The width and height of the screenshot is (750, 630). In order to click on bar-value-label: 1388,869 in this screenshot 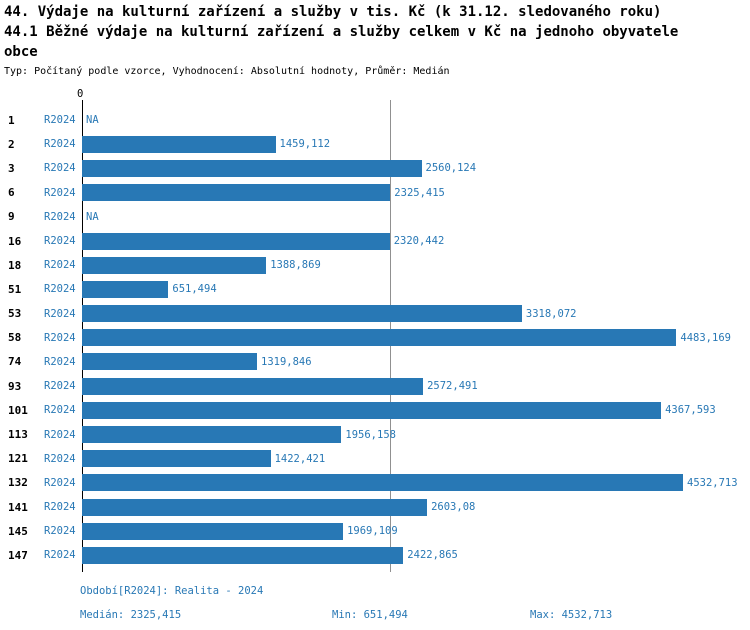, I will do `click(295, 265)`.